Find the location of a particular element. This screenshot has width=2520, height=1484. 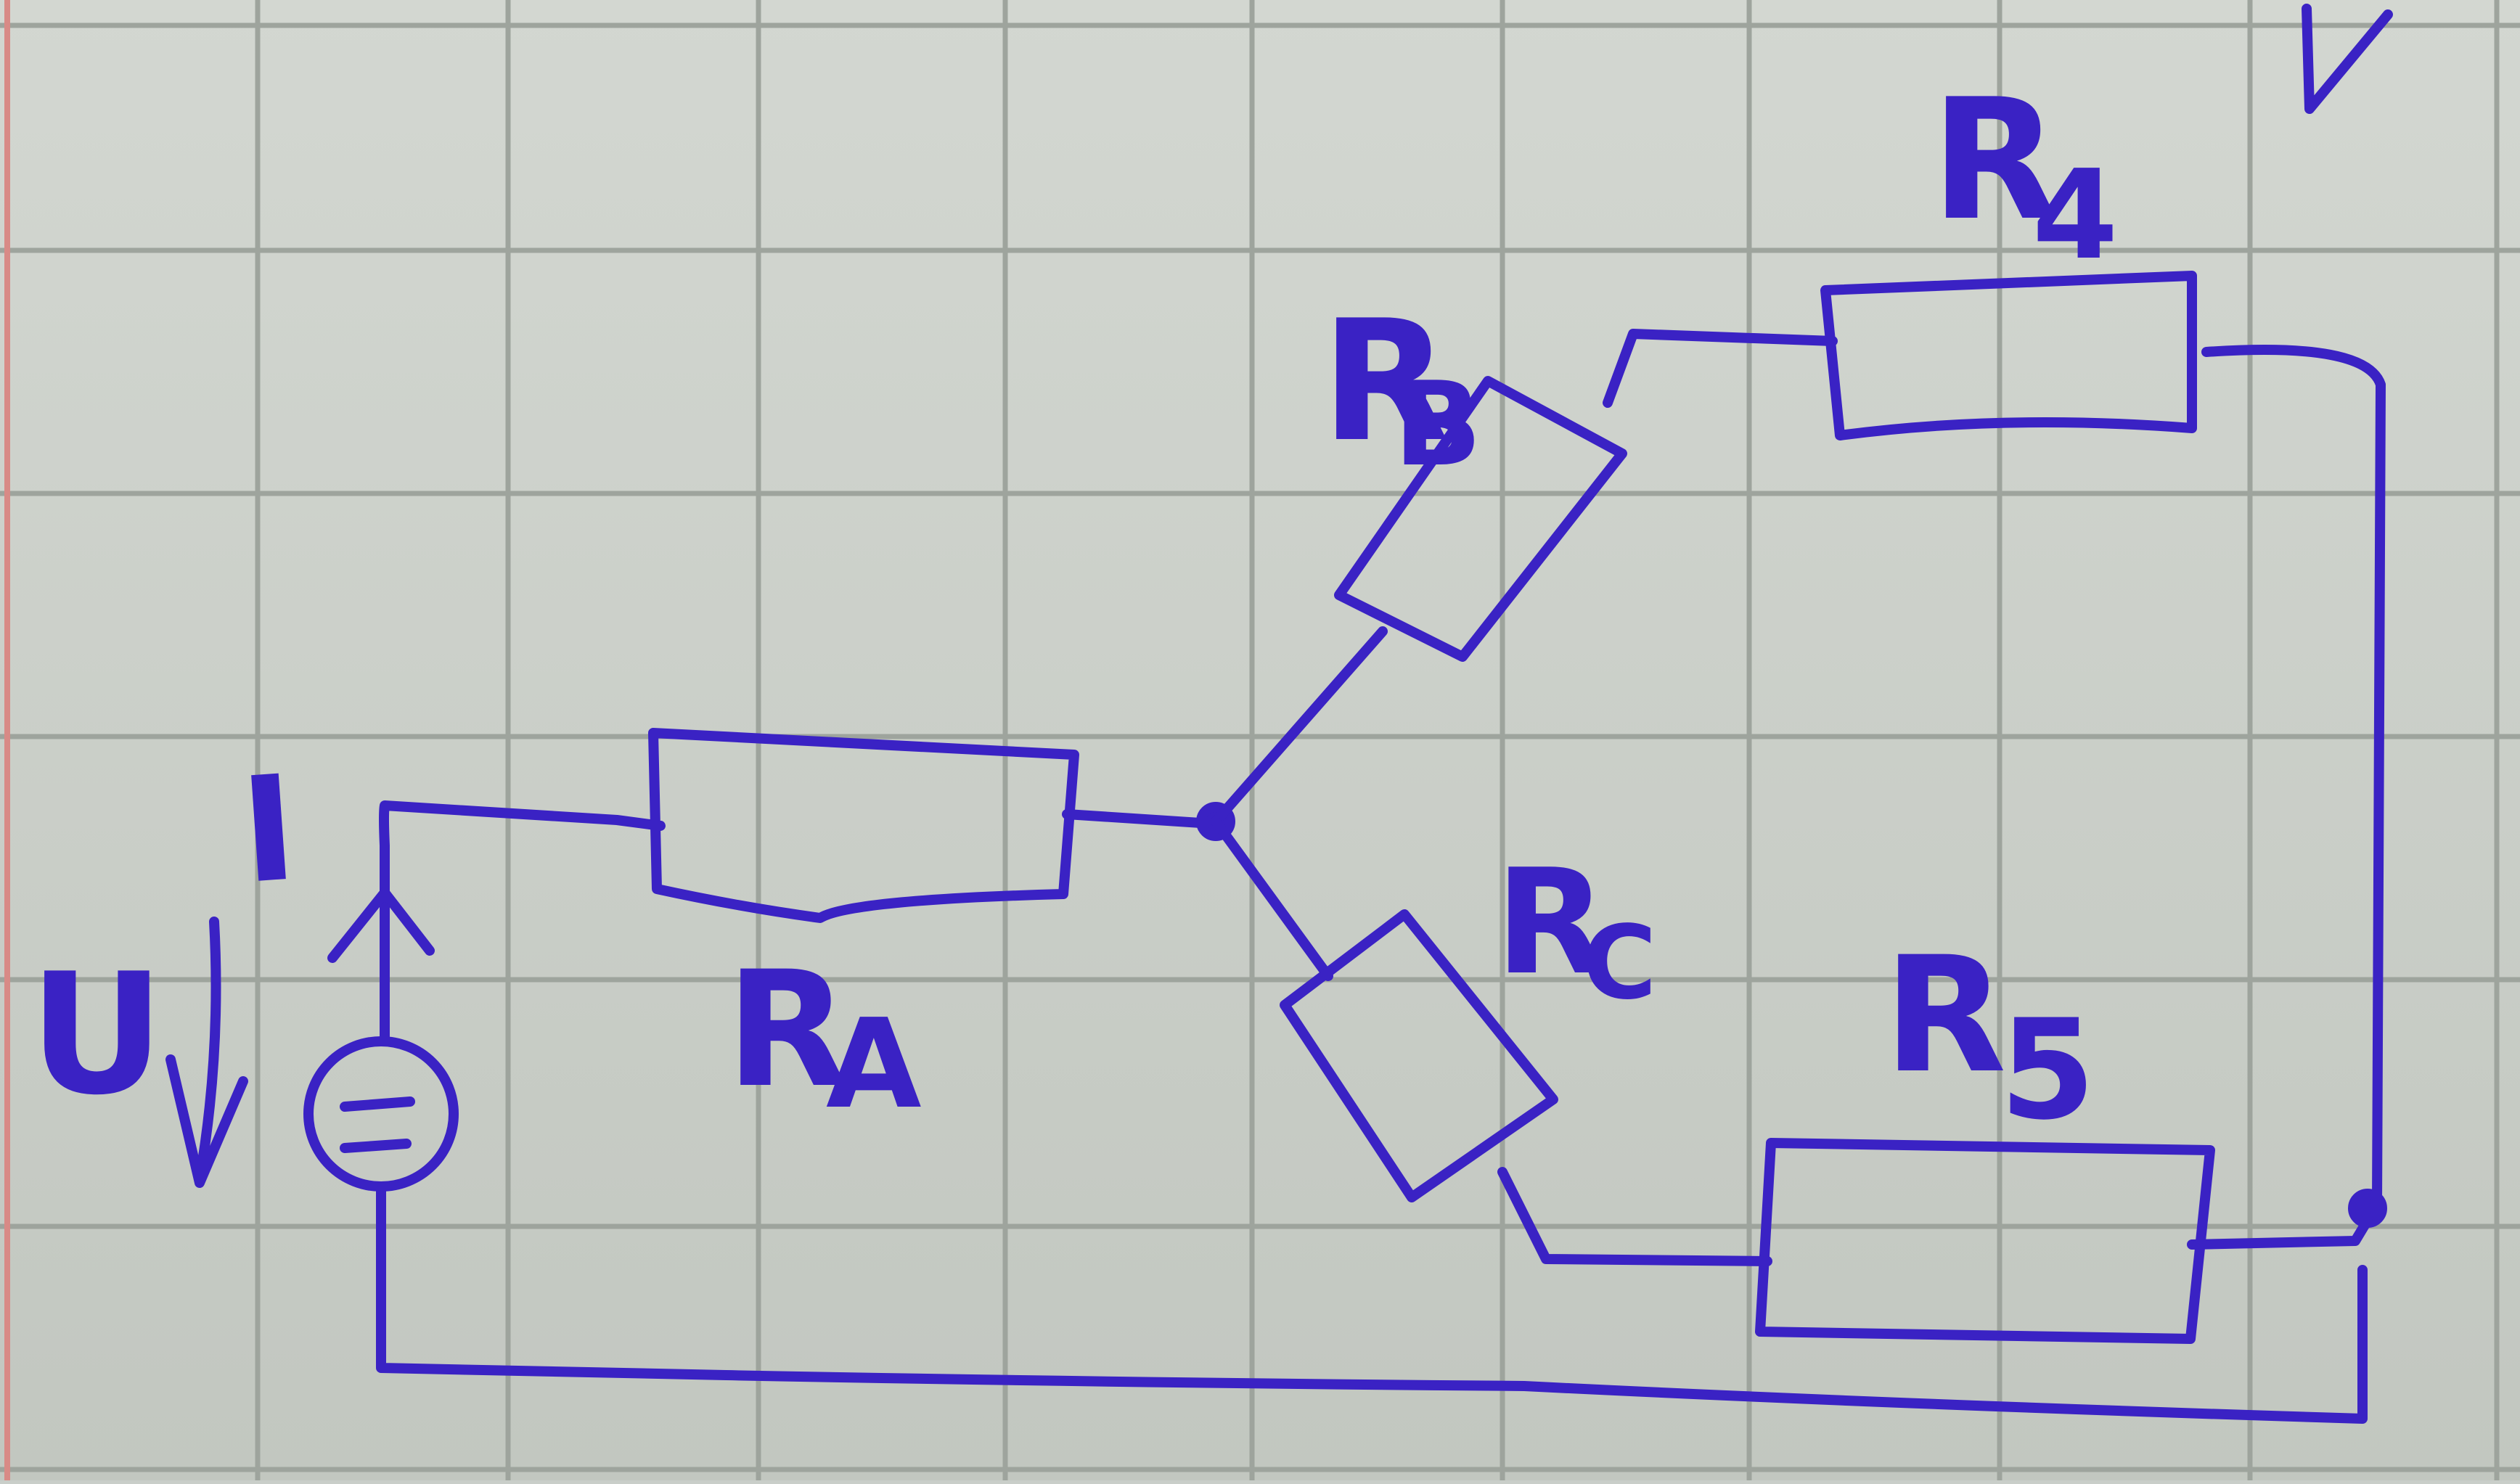

rb-label-sub: B is located at coordinates (1438, 424).